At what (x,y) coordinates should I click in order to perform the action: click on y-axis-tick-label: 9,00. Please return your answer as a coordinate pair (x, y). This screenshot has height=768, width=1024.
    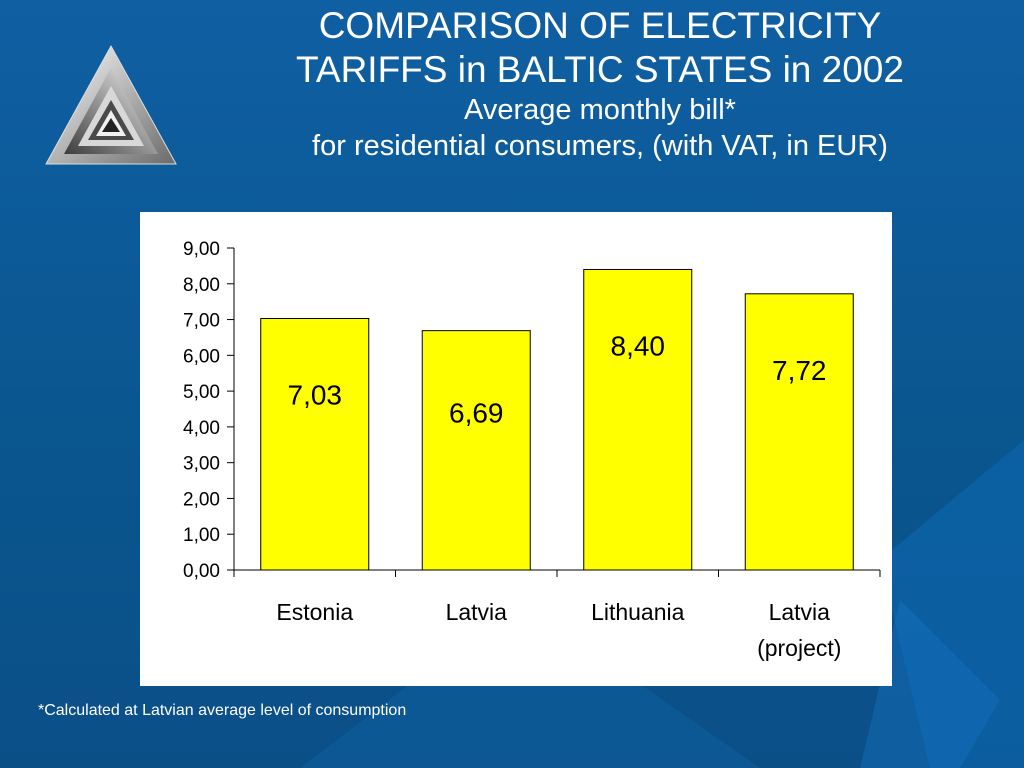
    Looking at the image, I should click on (201, 249).